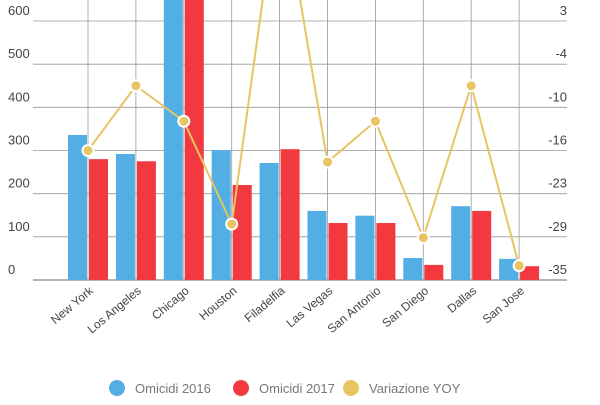 The height and width of the screenshot is (405, 600). I want to click on right-tick-label: -10, so click(557, 96).